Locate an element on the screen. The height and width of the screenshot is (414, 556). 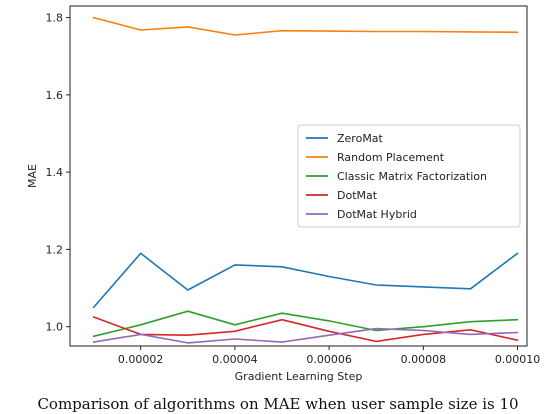
legend-entry-label: ZeroMat is located at coordinates (360, 138).